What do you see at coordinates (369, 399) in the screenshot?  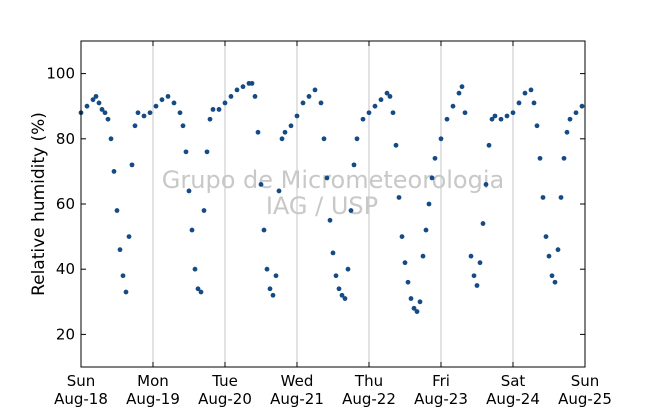 I see `x-tick-label-date: Aug-22` at bounding box center [369, 399].